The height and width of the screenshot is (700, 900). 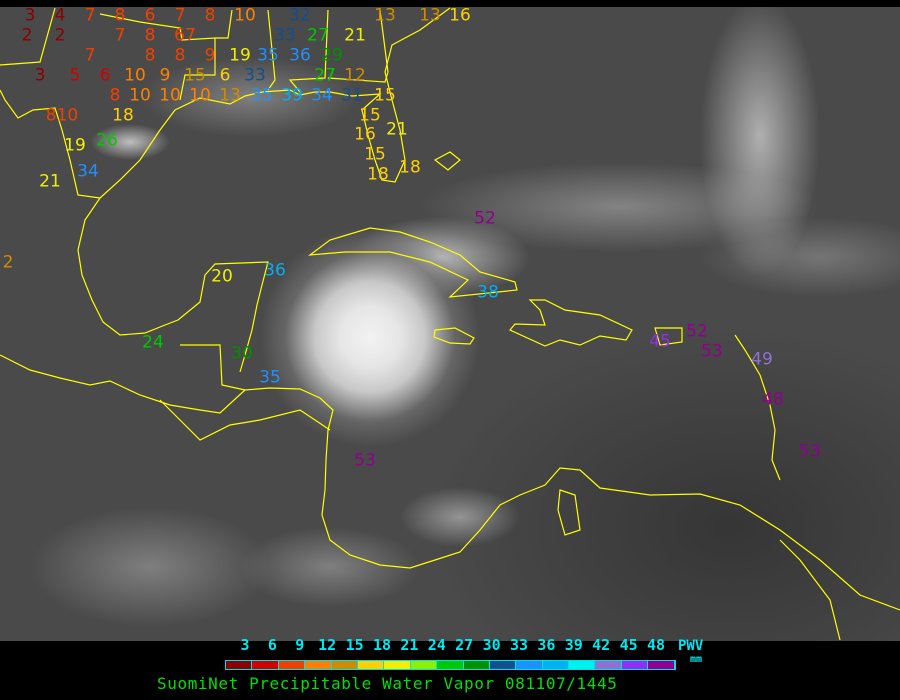 What do you see at coordinates (75, 75) in the screenshot?
I see `station-pwv-label: 5` at bounding box center [75, 75].